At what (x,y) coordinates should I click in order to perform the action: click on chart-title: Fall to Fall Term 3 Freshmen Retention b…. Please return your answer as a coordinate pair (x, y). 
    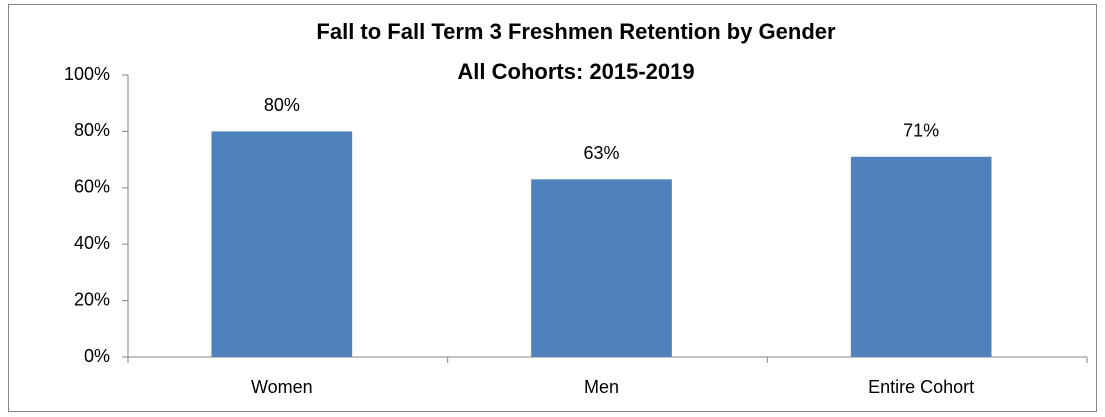
    Looking at the image, I should click on (576, 31).